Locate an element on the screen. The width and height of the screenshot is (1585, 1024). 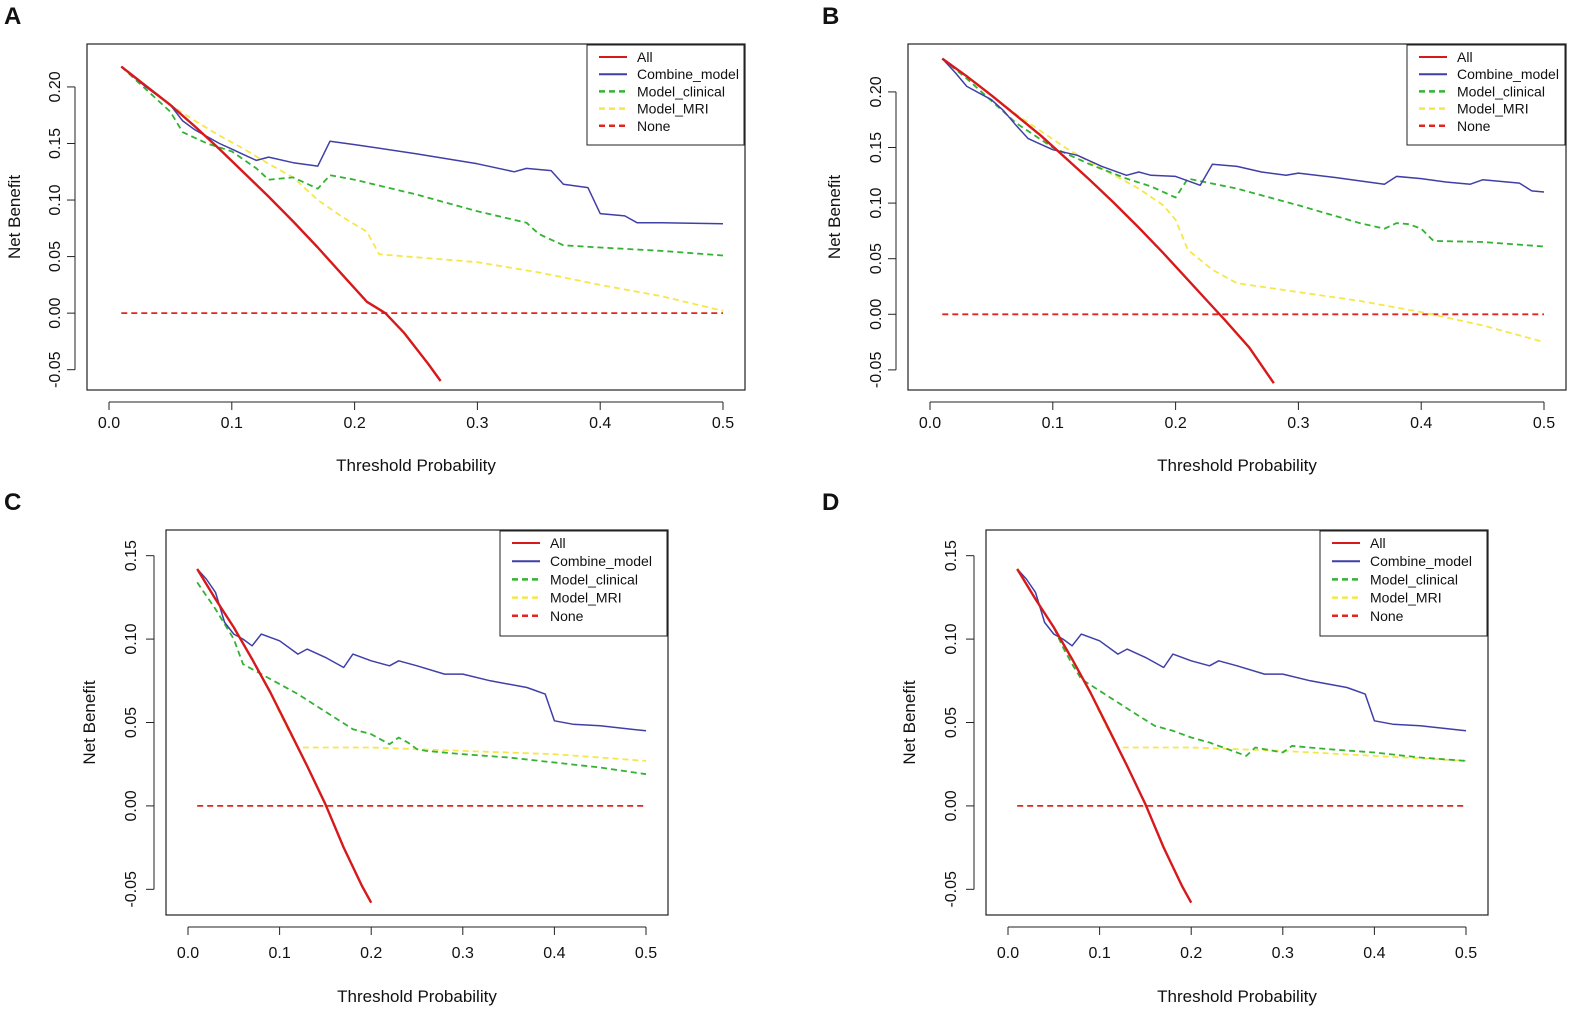
panel-letter: B is located at coordinates (830, 16).